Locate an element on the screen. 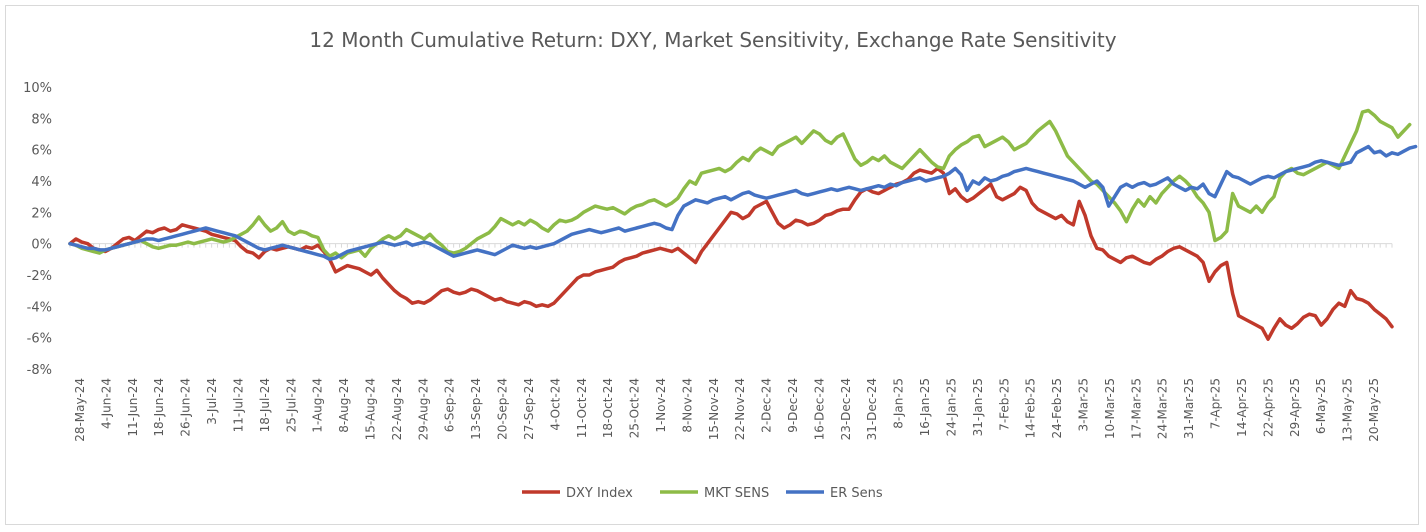 The image size is (1426, 532). y-tick-label: 8% is located at coordinates (41, 119).